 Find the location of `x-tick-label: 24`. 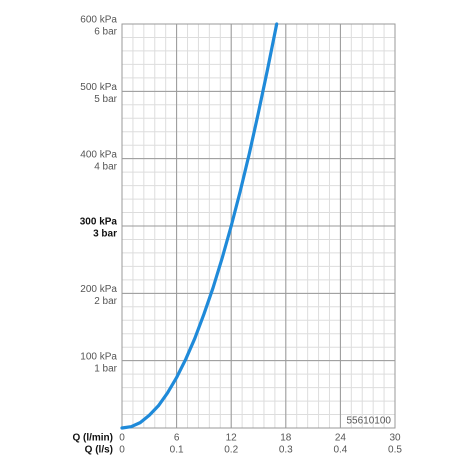

x-tick-label: 24 is located at coordinates (341, 438).